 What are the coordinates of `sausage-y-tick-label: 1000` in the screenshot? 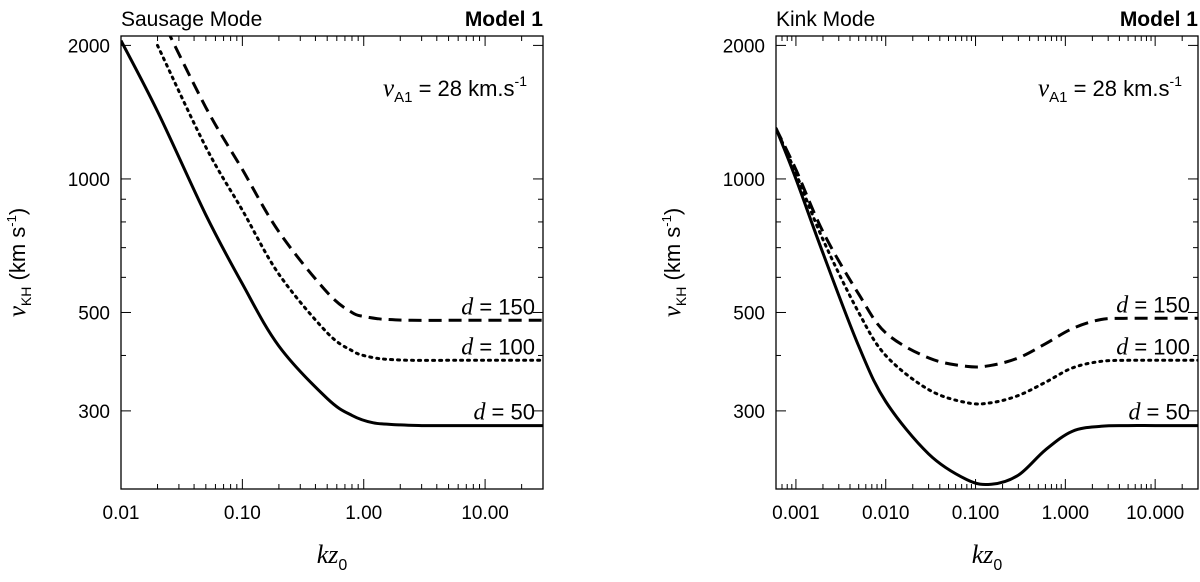 It's located at (89, 180).